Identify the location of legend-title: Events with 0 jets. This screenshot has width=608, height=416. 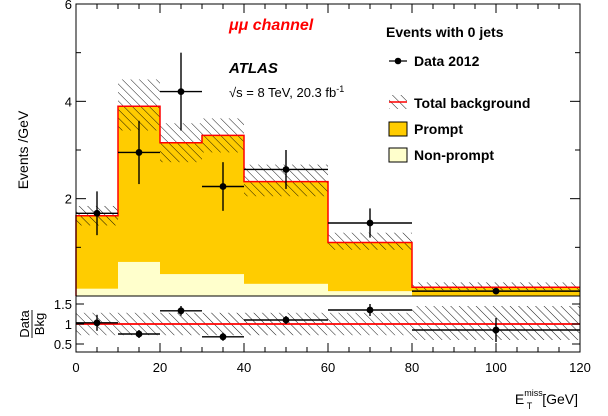
(445, 32).